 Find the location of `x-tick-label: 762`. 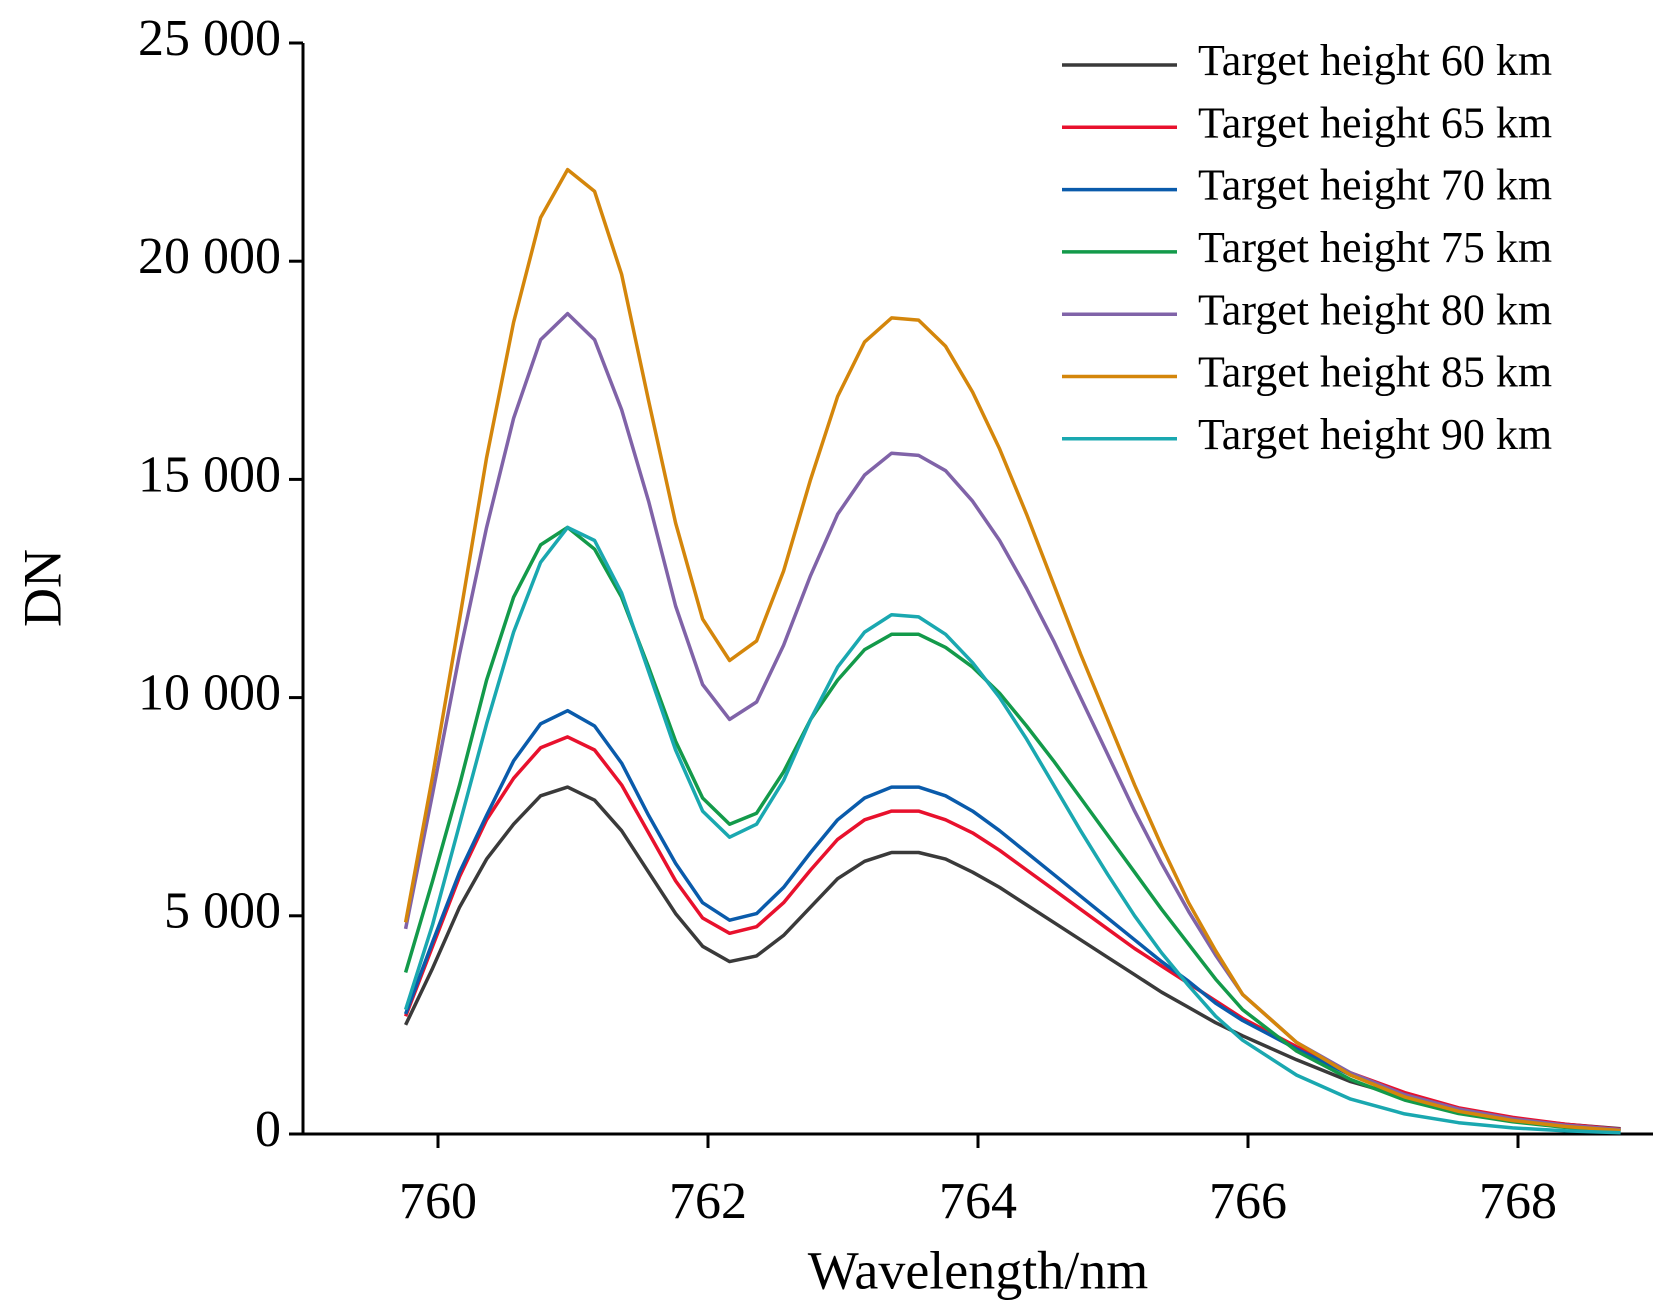

x-tick-label: 762 is located at coordinates (708, 1201).